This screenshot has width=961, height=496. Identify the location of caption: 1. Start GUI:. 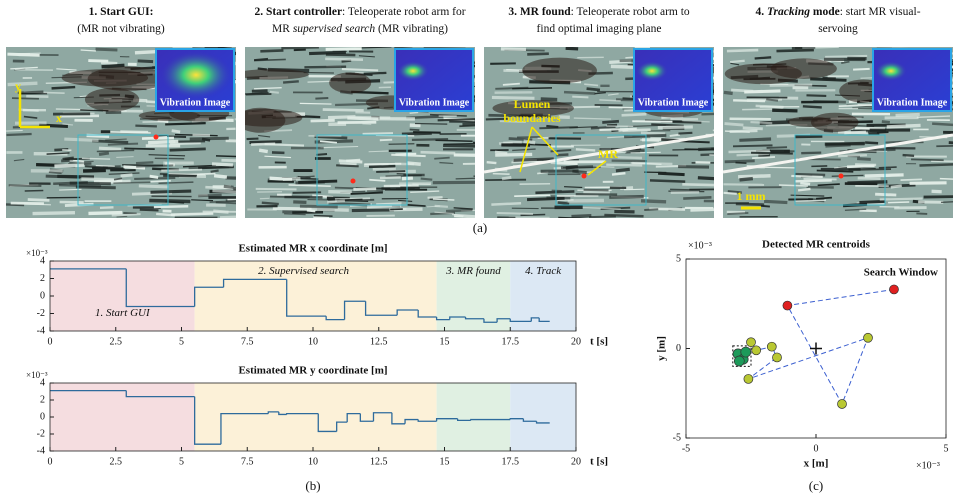
(121, 12).